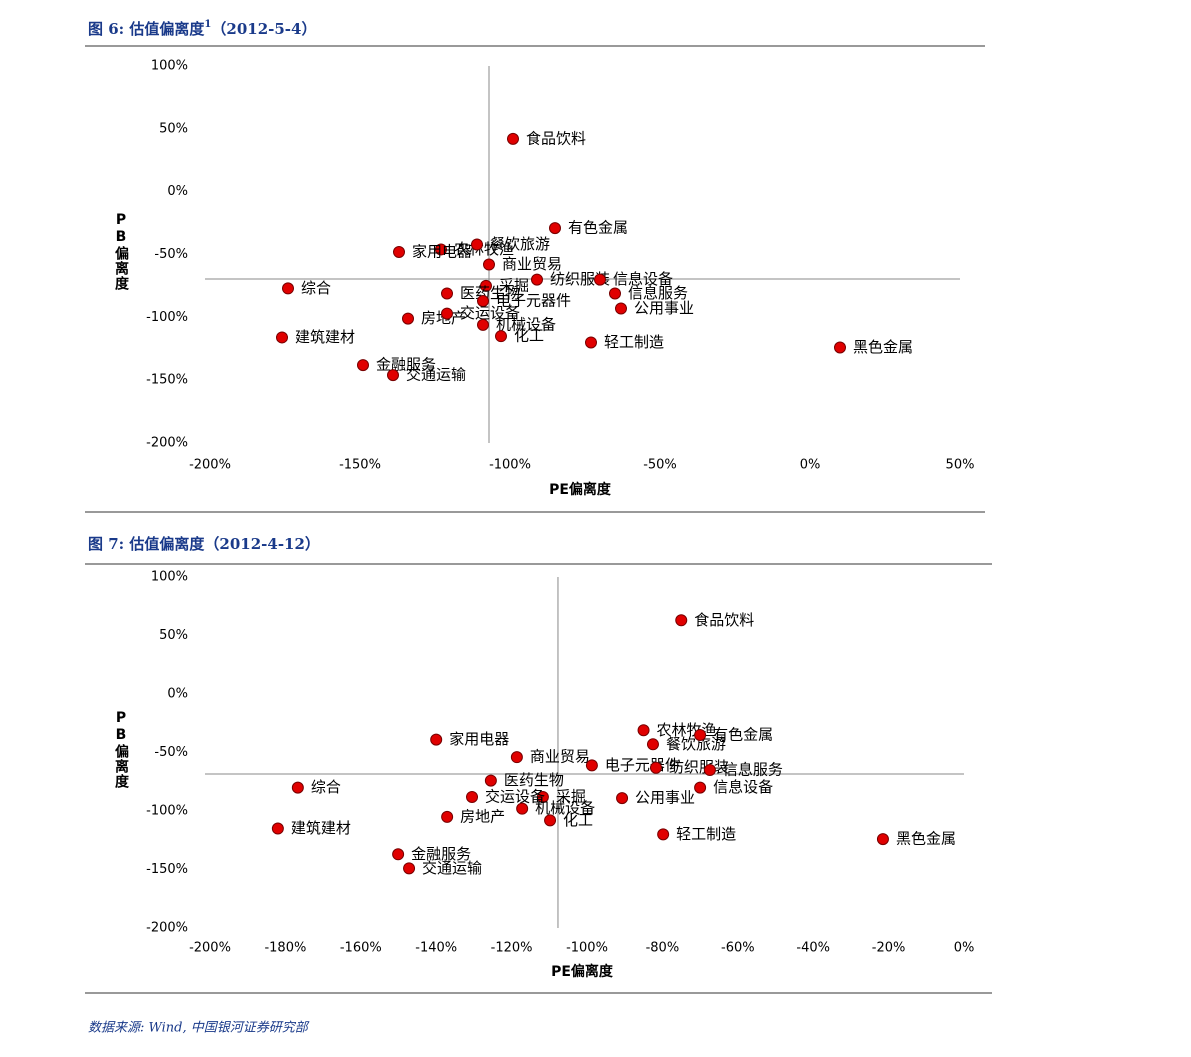  I want to click on x-tick-label: -160%, so click(361, 948).